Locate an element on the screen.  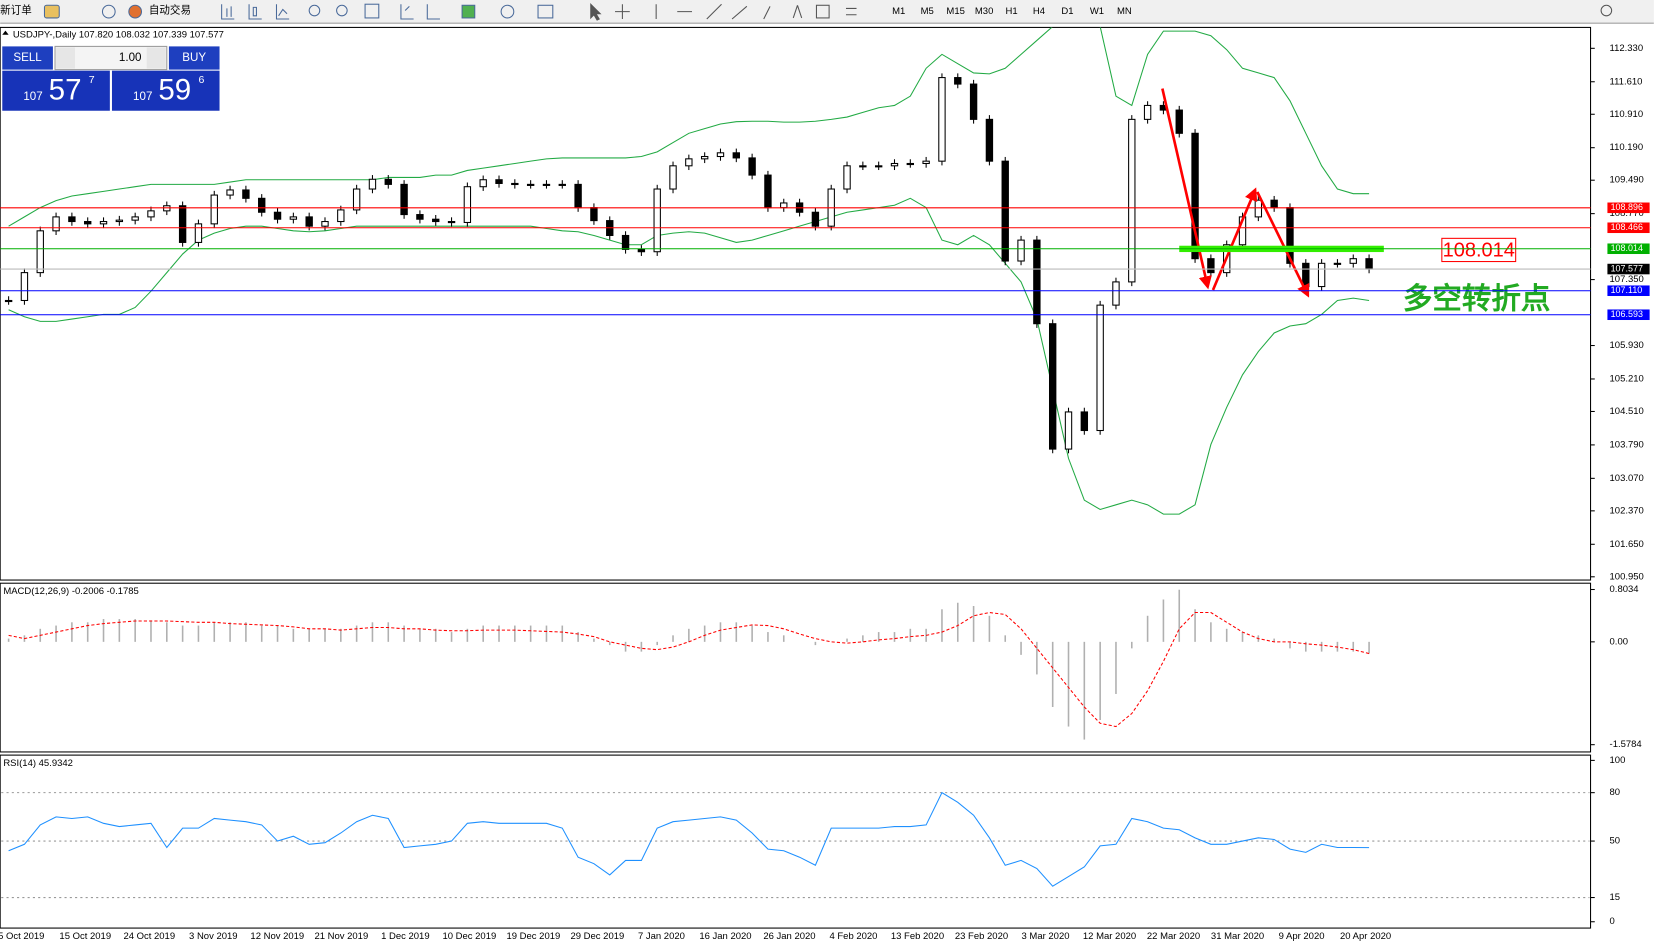
timeframe-button: MN is located at coordinates (1124, 11).